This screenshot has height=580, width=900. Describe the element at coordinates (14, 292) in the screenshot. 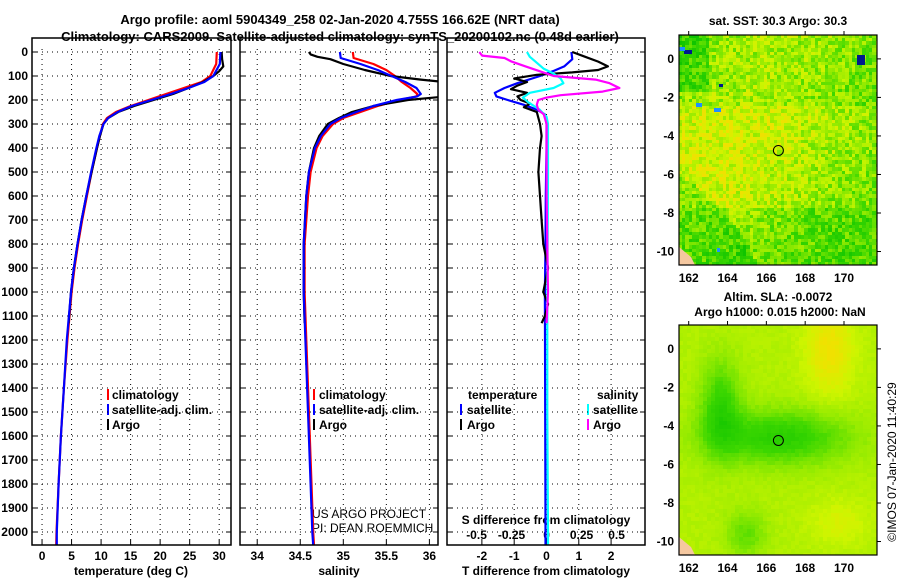

I see `y-tick-label: 1000` at that location.